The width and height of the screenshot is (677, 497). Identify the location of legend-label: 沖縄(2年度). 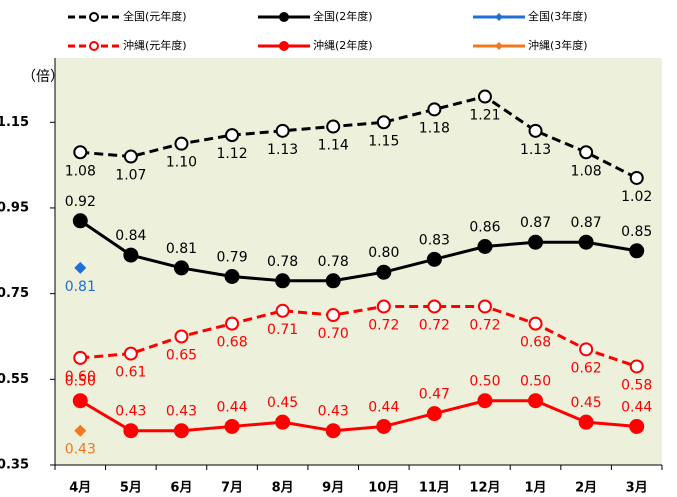
(343, 45).